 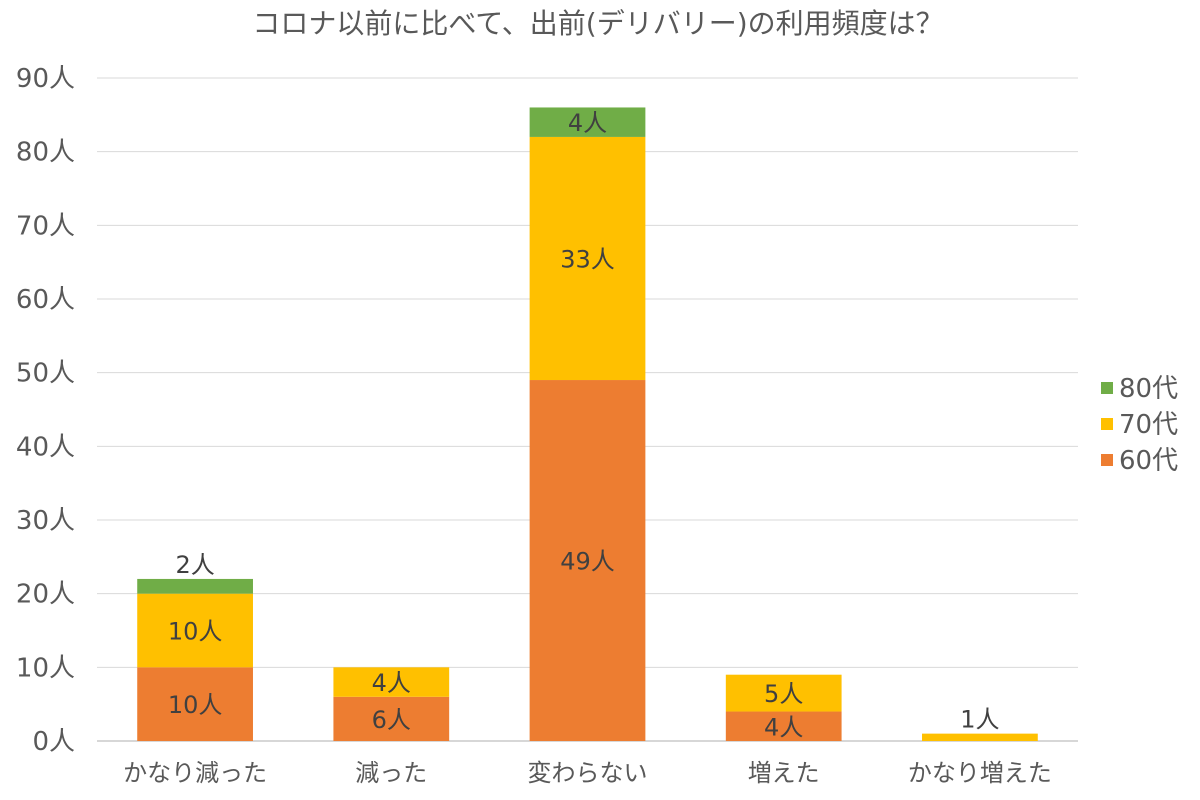 What do you see at coordinates (45, 595) in the screenshot?
I see `y-tick-label: 20人` at bounding box center [45, 595].